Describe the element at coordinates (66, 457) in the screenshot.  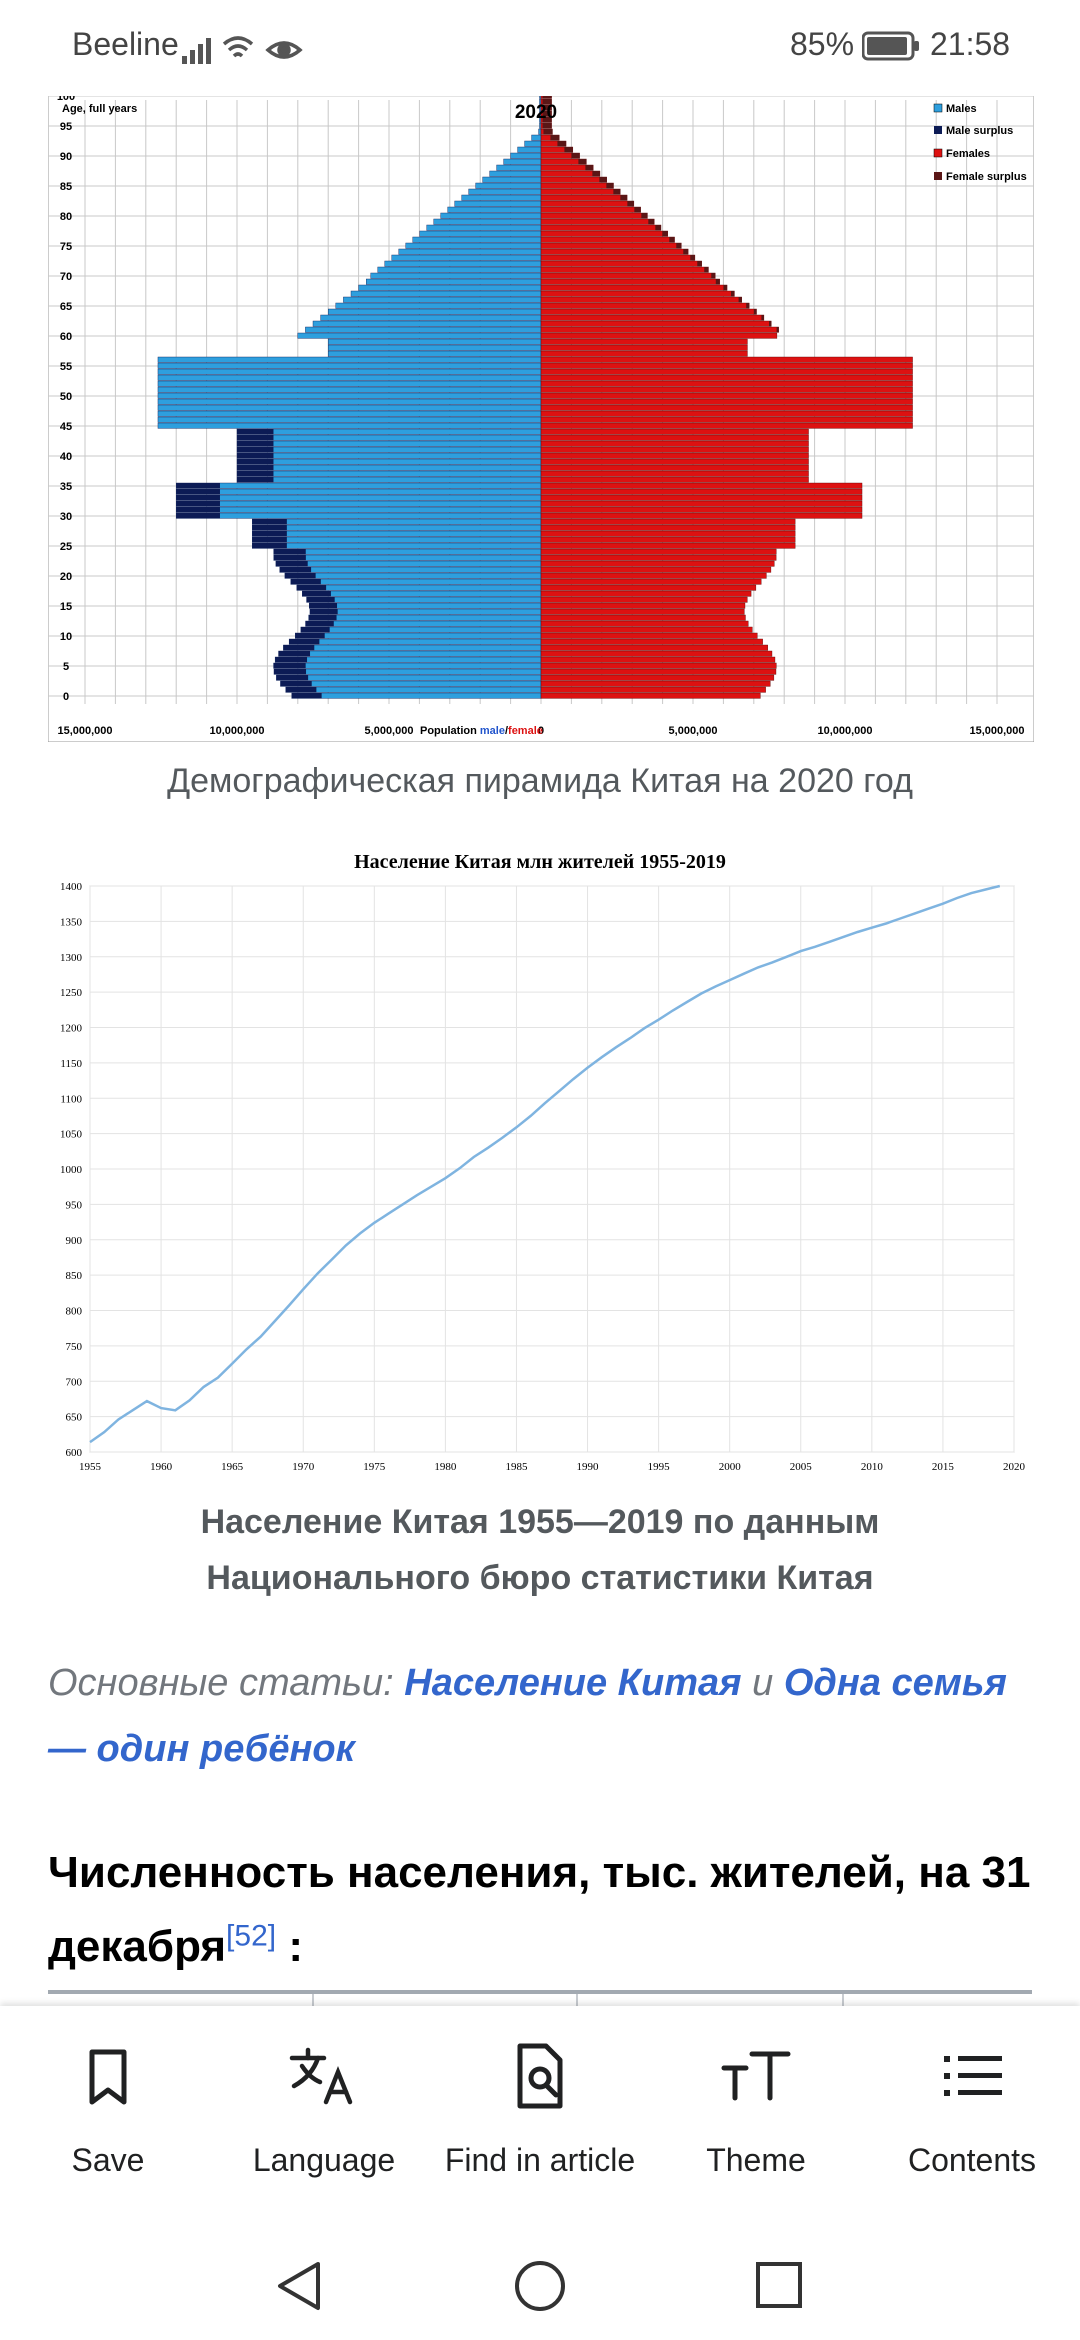
I see `pyramid-age-tick: 40` at that location.